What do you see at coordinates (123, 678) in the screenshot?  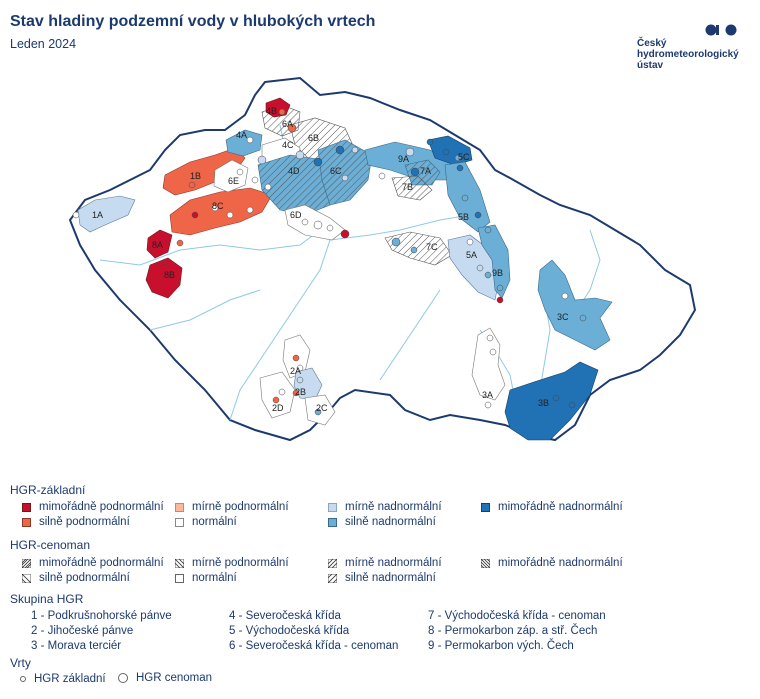 I see `well-large-icon` at bounding box center [123, 678].